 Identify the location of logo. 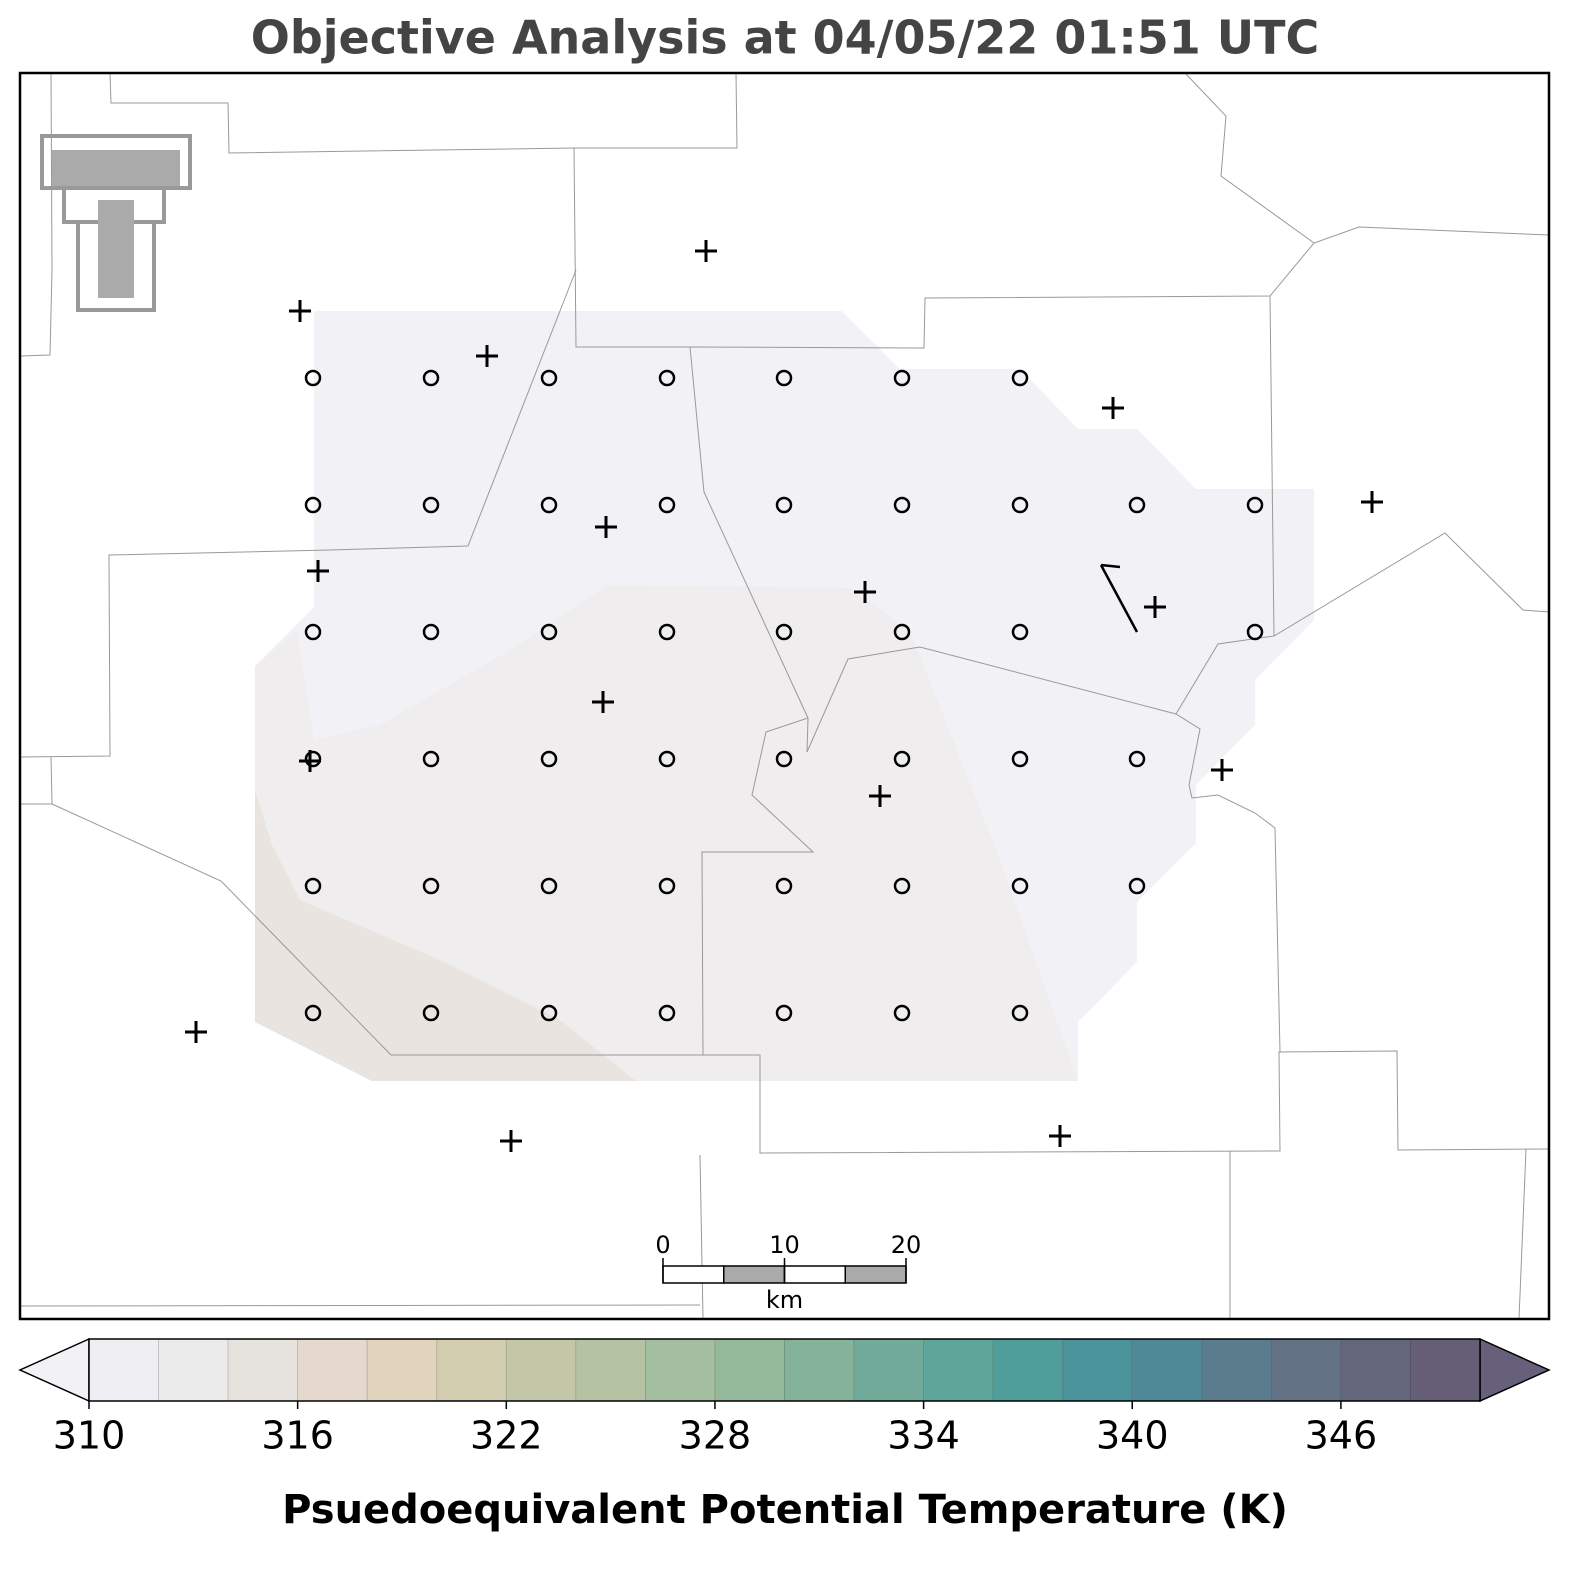
(116, 223).